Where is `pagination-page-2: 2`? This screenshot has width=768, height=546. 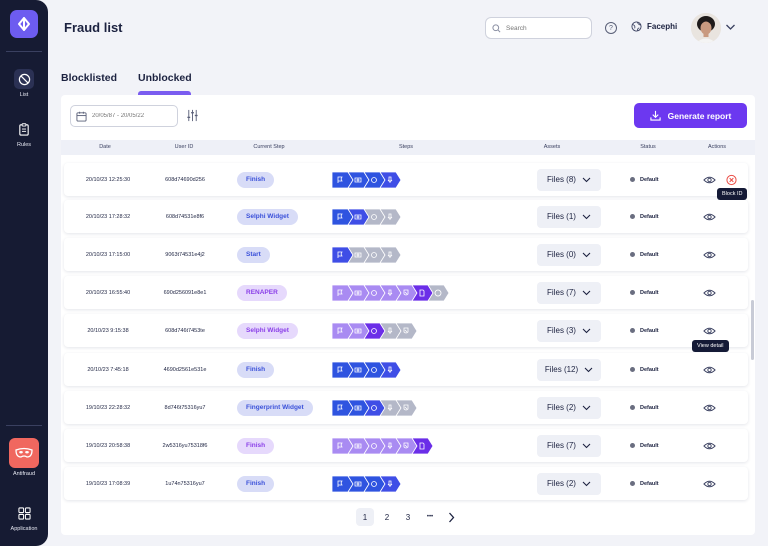 pagination-page-2: 2 is located at coordinates (387, 517).